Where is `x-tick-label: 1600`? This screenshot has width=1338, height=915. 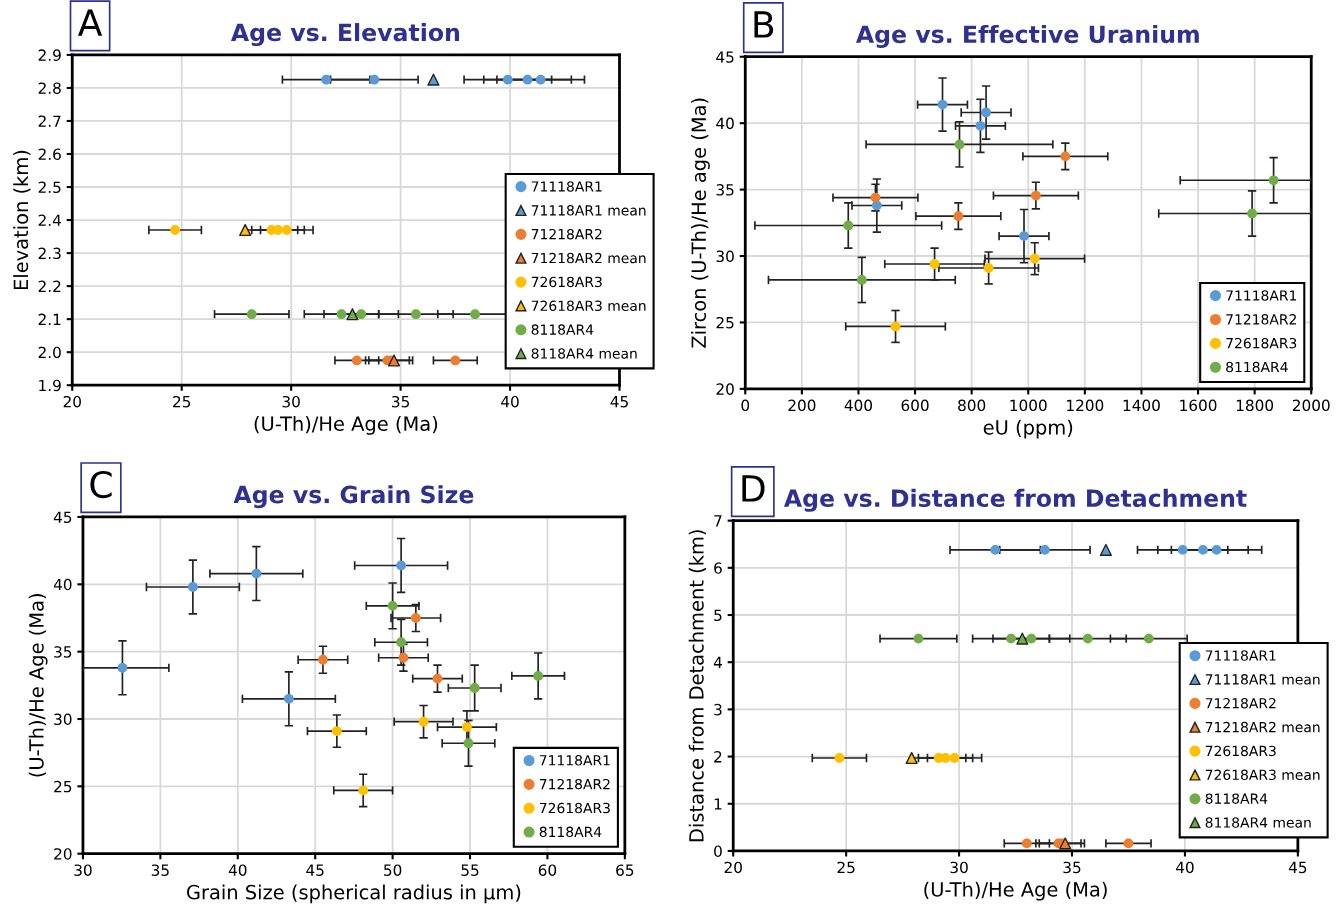
x-tick-label: 1600 is located at coordinates (1198, 405).